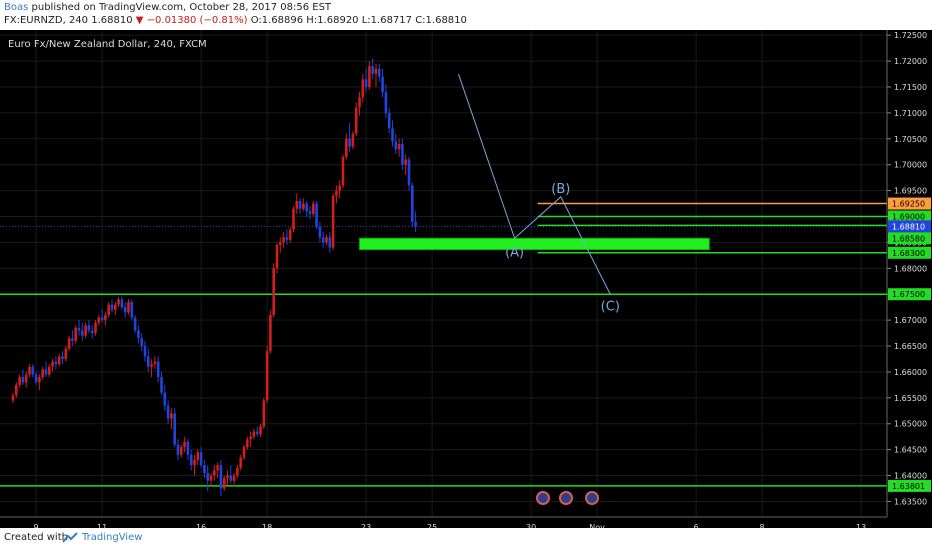 This screenshot has width=932, height=550. I want to click on price-tick-label: 1.65500, so click(910, 398).